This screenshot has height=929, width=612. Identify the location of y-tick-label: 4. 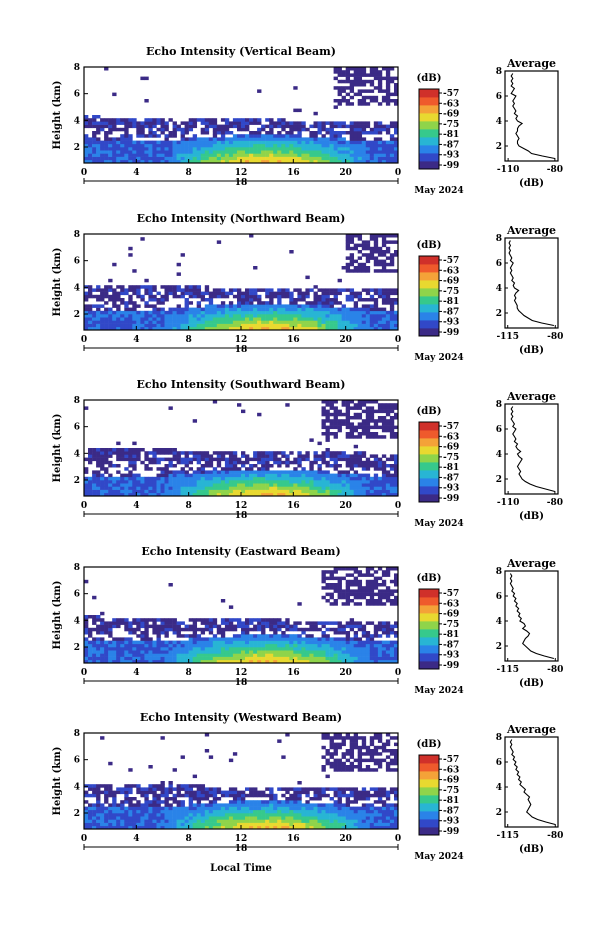
(77, 288).